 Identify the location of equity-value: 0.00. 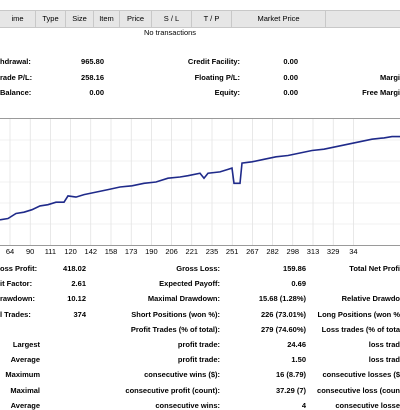
(290, 92).